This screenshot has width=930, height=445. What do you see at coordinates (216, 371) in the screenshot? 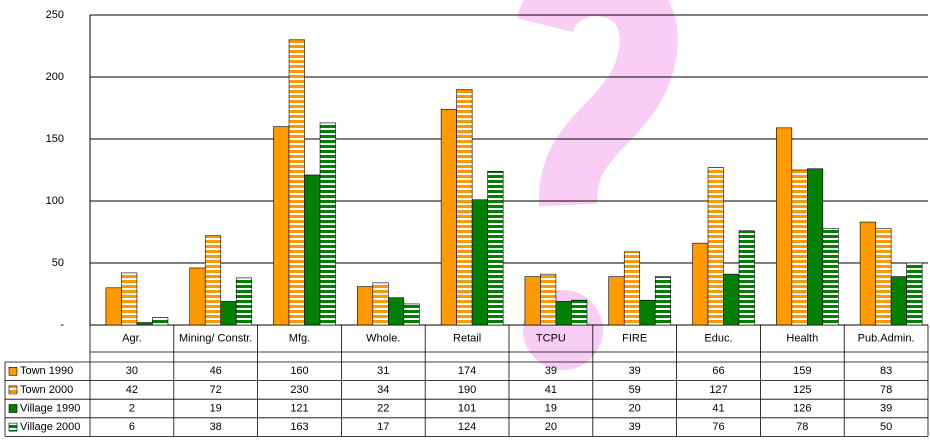
I see `table-value: 46` at bounding box center [216, 371].